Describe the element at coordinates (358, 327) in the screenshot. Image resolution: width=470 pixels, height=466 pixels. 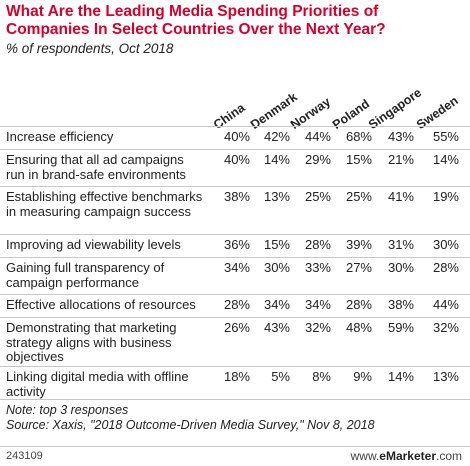
I see `cell-poland: 48%` at that location.